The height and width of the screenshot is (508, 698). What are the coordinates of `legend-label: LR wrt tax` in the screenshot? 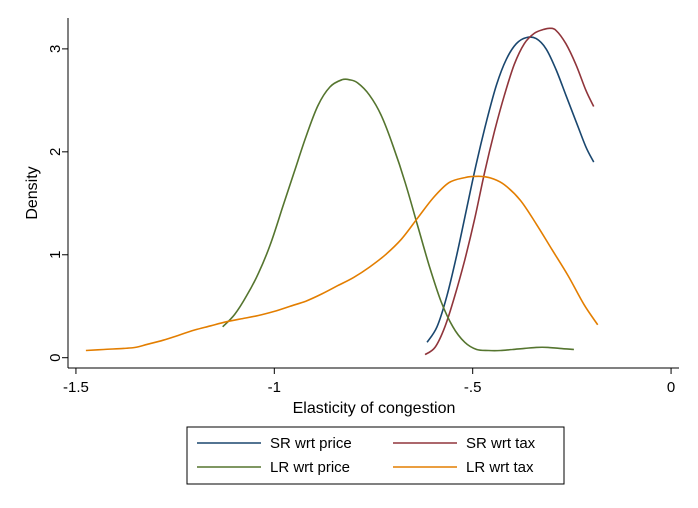 It's located at (500, 467).